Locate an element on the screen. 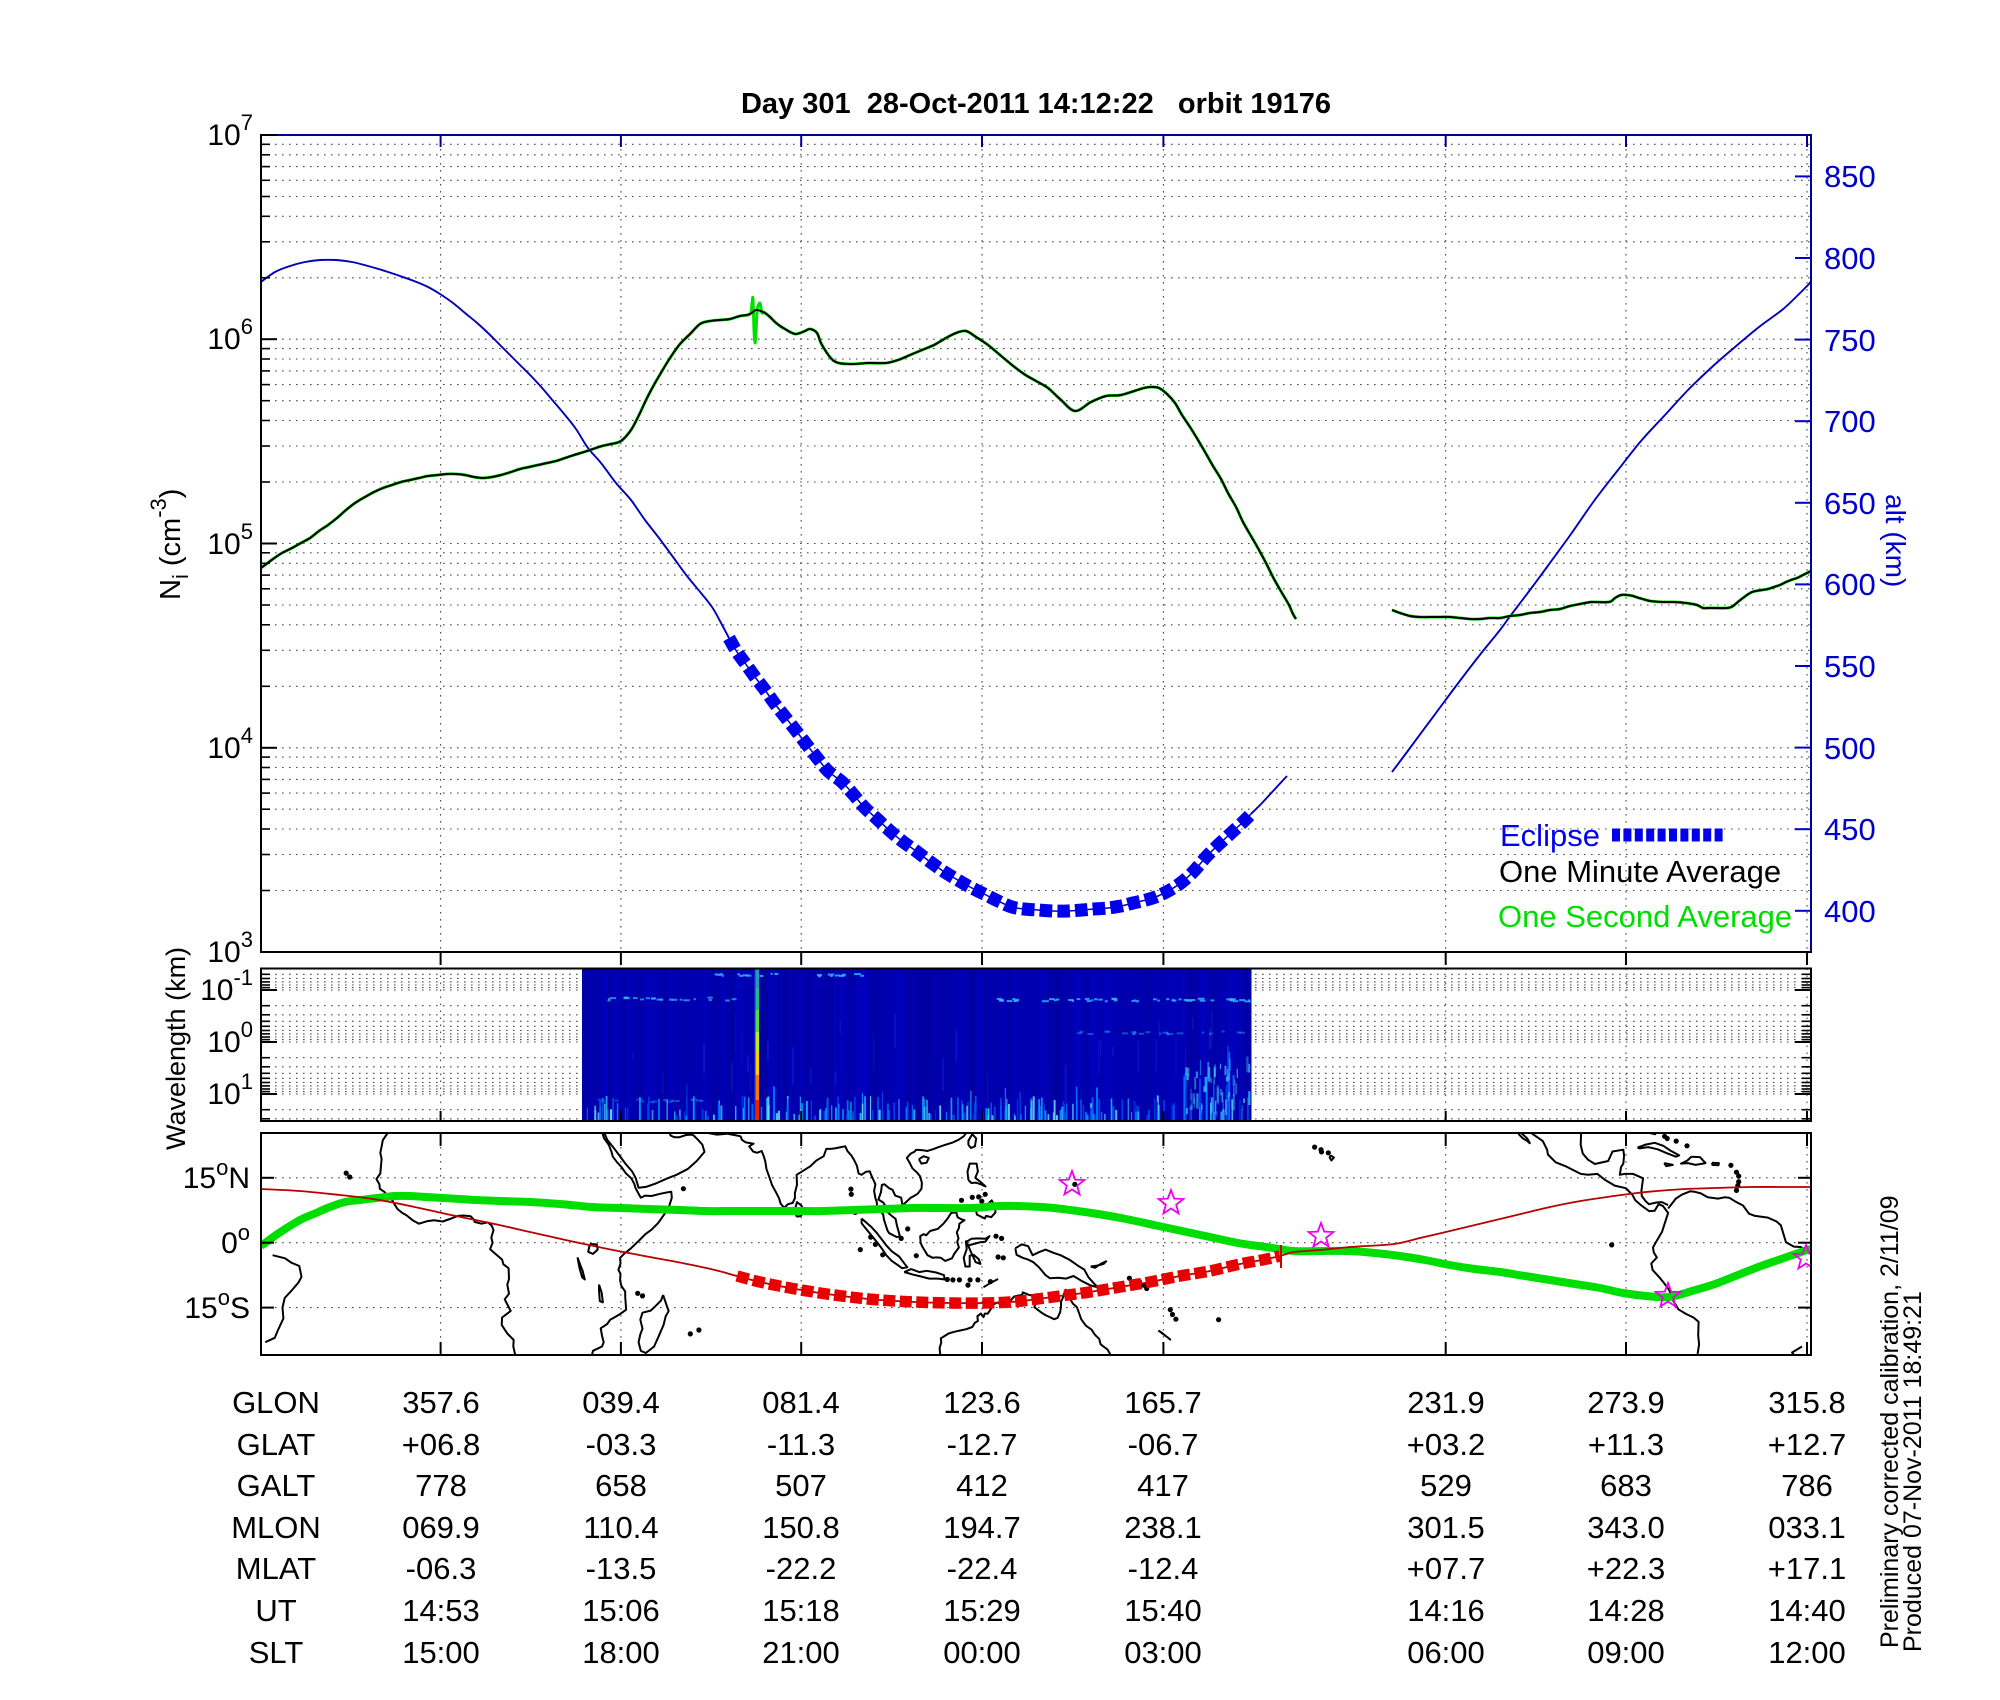 The height and width of the screenshot is (1700, 2000). svg-text: 15:06 is located at coordinates (621, 1610).